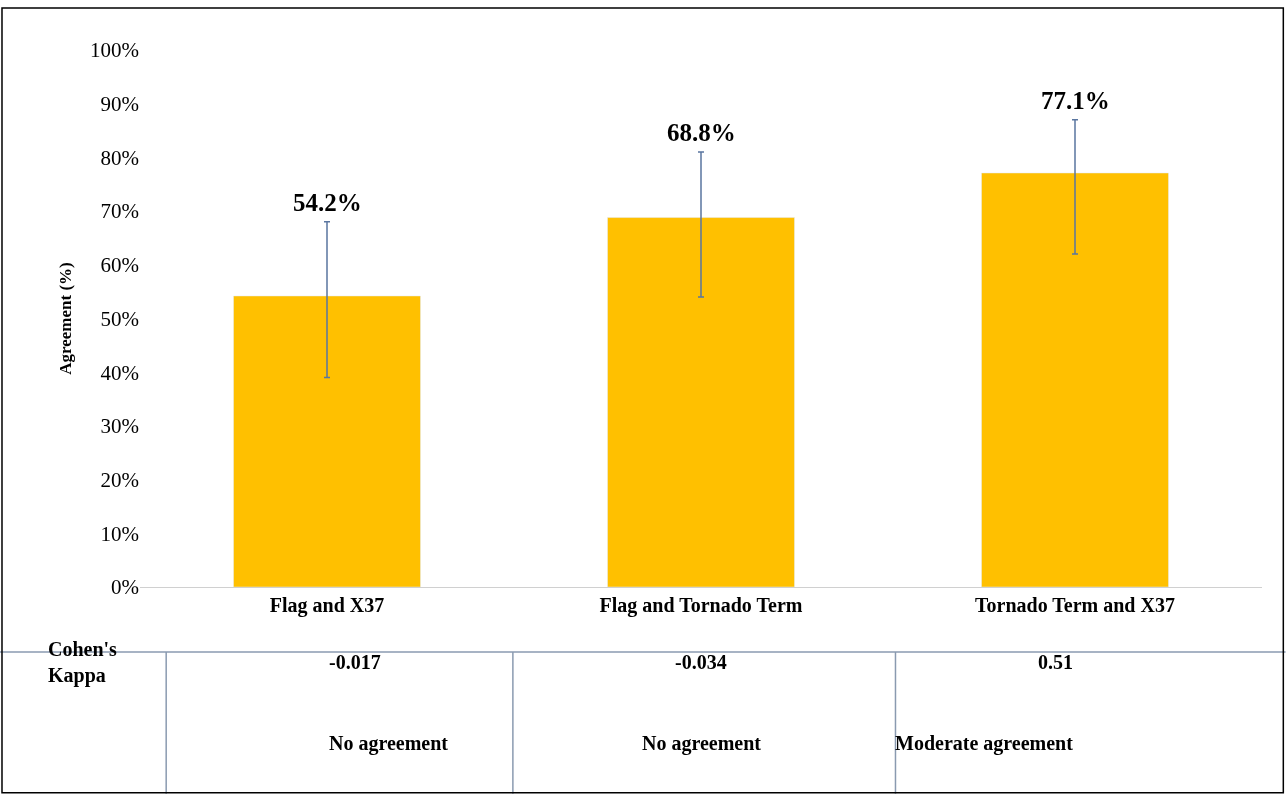 This screenshot has width=1286, height=794. I want to click on text: 0.51, so click(1055, 662).